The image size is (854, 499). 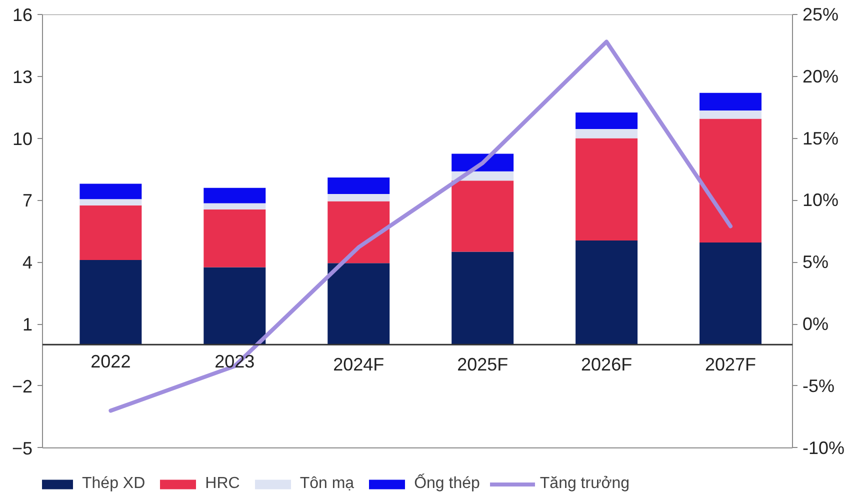 I want to click on x-tick-label: 2026F, so click(x=606, y=364).